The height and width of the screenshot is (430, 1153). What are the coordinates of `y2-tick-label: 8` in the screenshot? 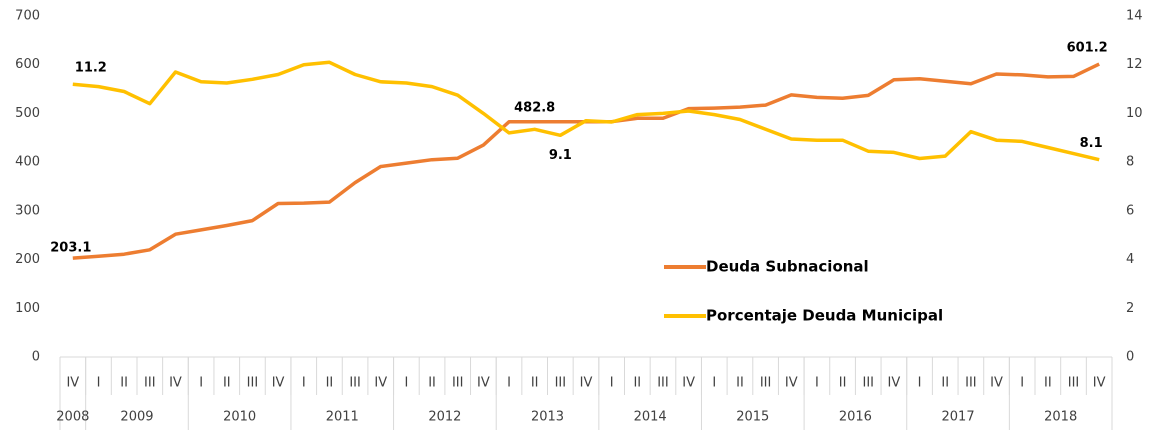 It's located at (1130, 162).